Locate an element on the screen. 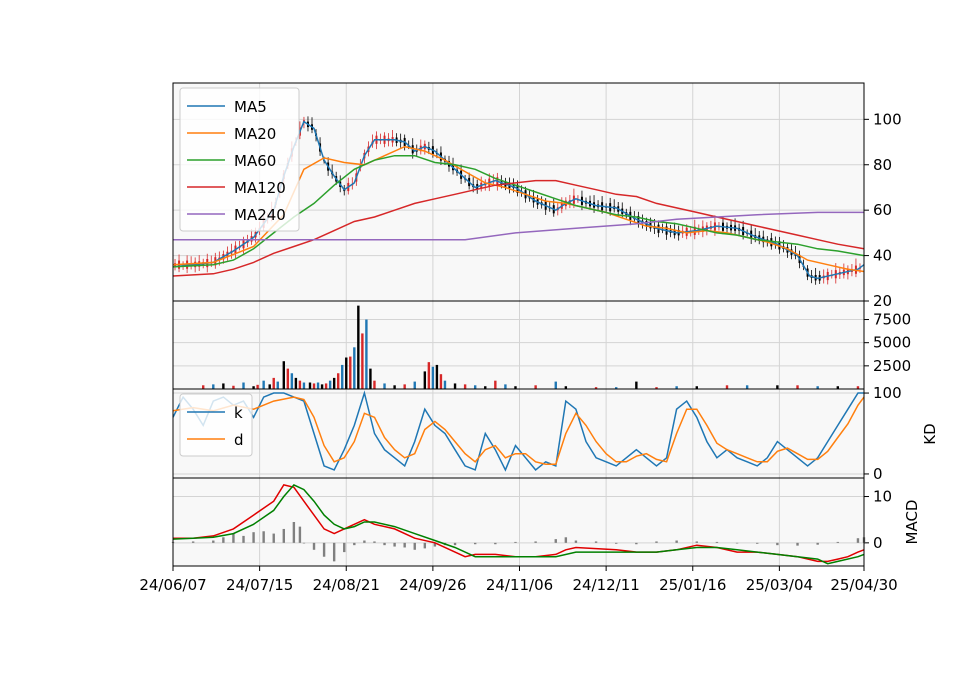 The width and height of the screenshot is (960, 694). y-tick-label: 80 is located at coordinates (882, 165).